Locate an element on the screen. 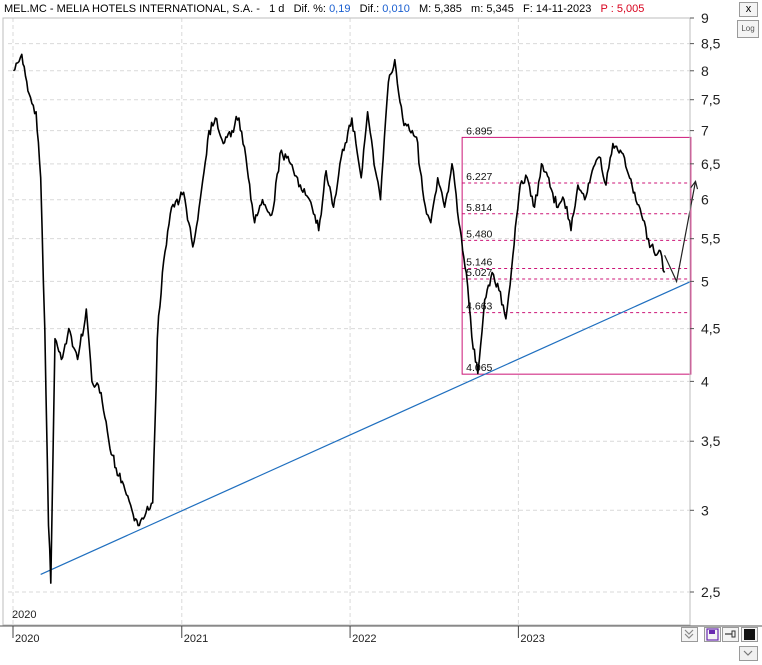 Image resolution: width=762 pixels, height=665 pixels. date-label: F: is located at coordinates (528, 9).